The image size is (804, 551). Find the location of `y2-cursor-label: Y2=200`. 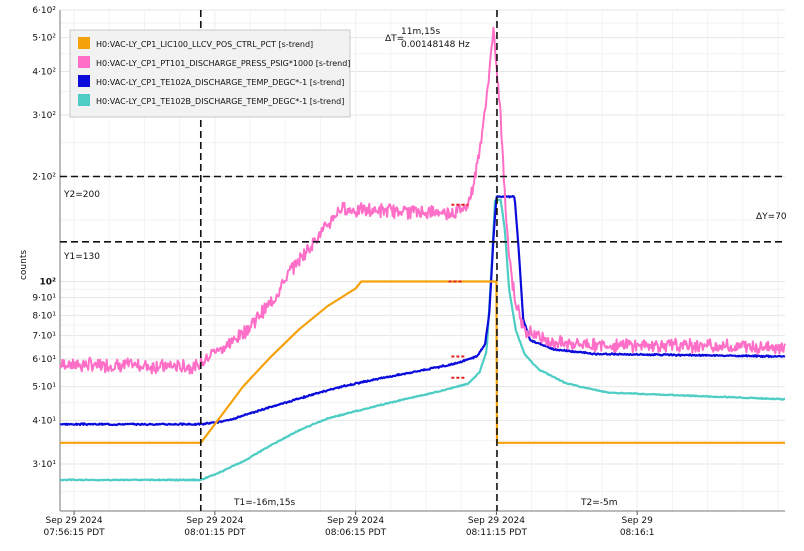

y2-cursor-label: Y2=200 is located at coordinates (81, 195).